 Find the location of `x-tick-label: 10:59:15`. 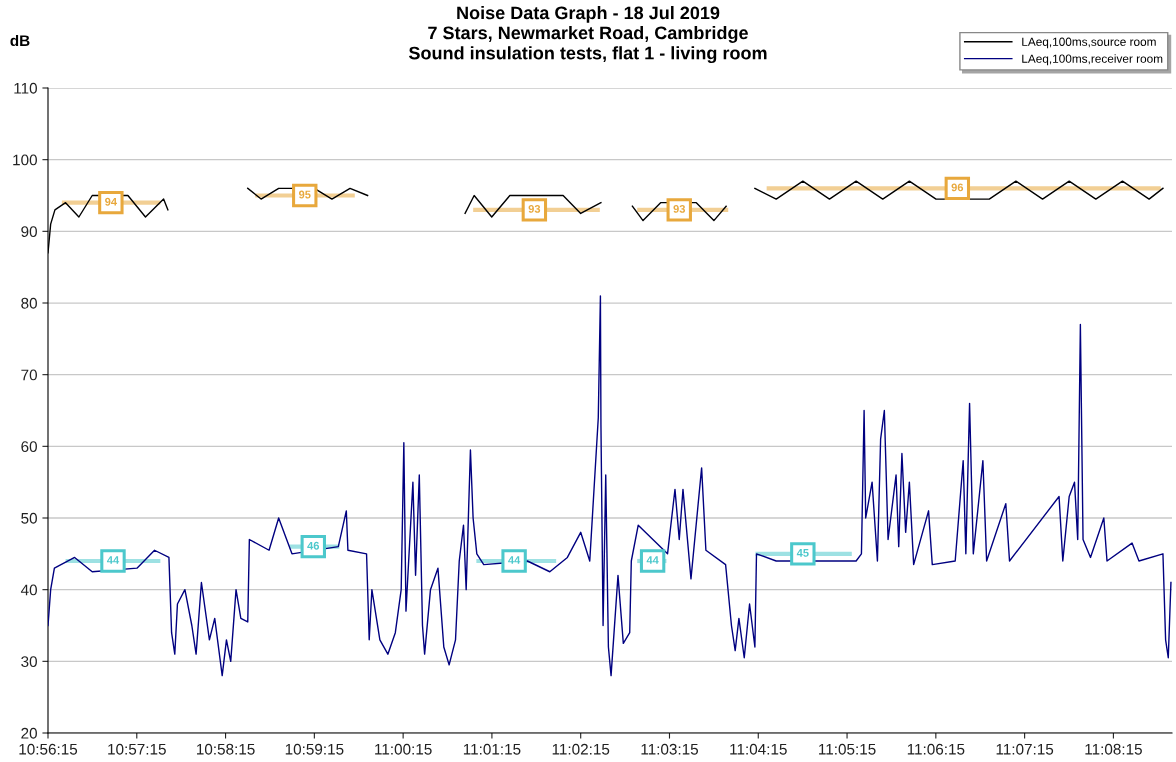

x-tick-label: 10:59:15 is located at coordinates (314, 749).